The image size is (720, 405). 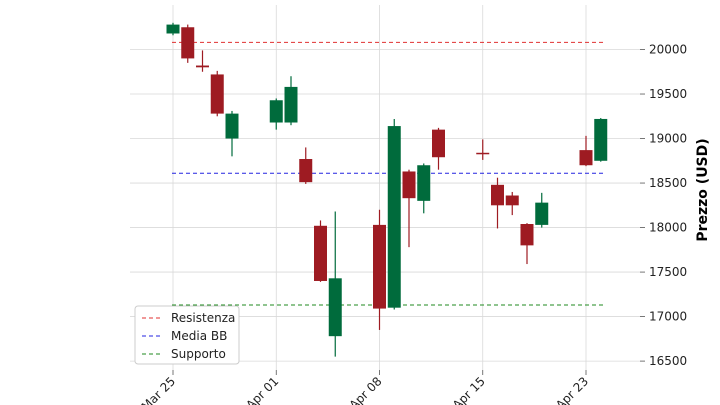 I want to click on y-tick-label: 20000, so click(x=668, y=50).